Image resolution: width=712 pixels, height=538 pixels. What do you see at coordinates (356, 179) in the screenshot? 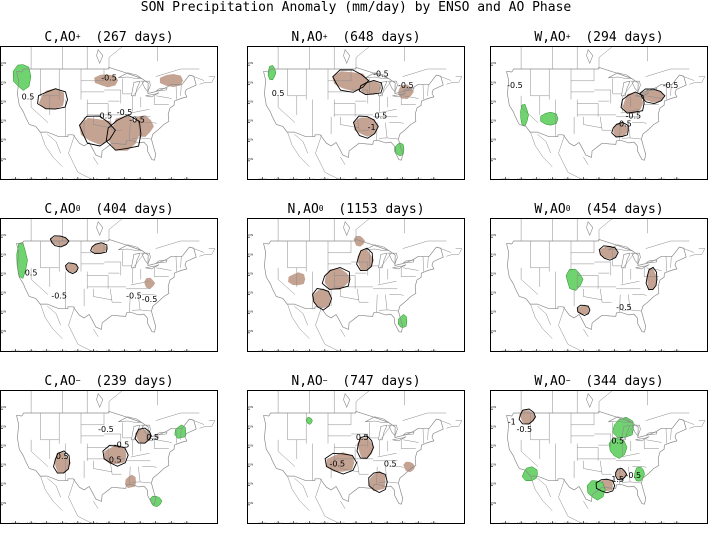
I see `longitude-tick-label: 95W` at bounding box center [356, 179].